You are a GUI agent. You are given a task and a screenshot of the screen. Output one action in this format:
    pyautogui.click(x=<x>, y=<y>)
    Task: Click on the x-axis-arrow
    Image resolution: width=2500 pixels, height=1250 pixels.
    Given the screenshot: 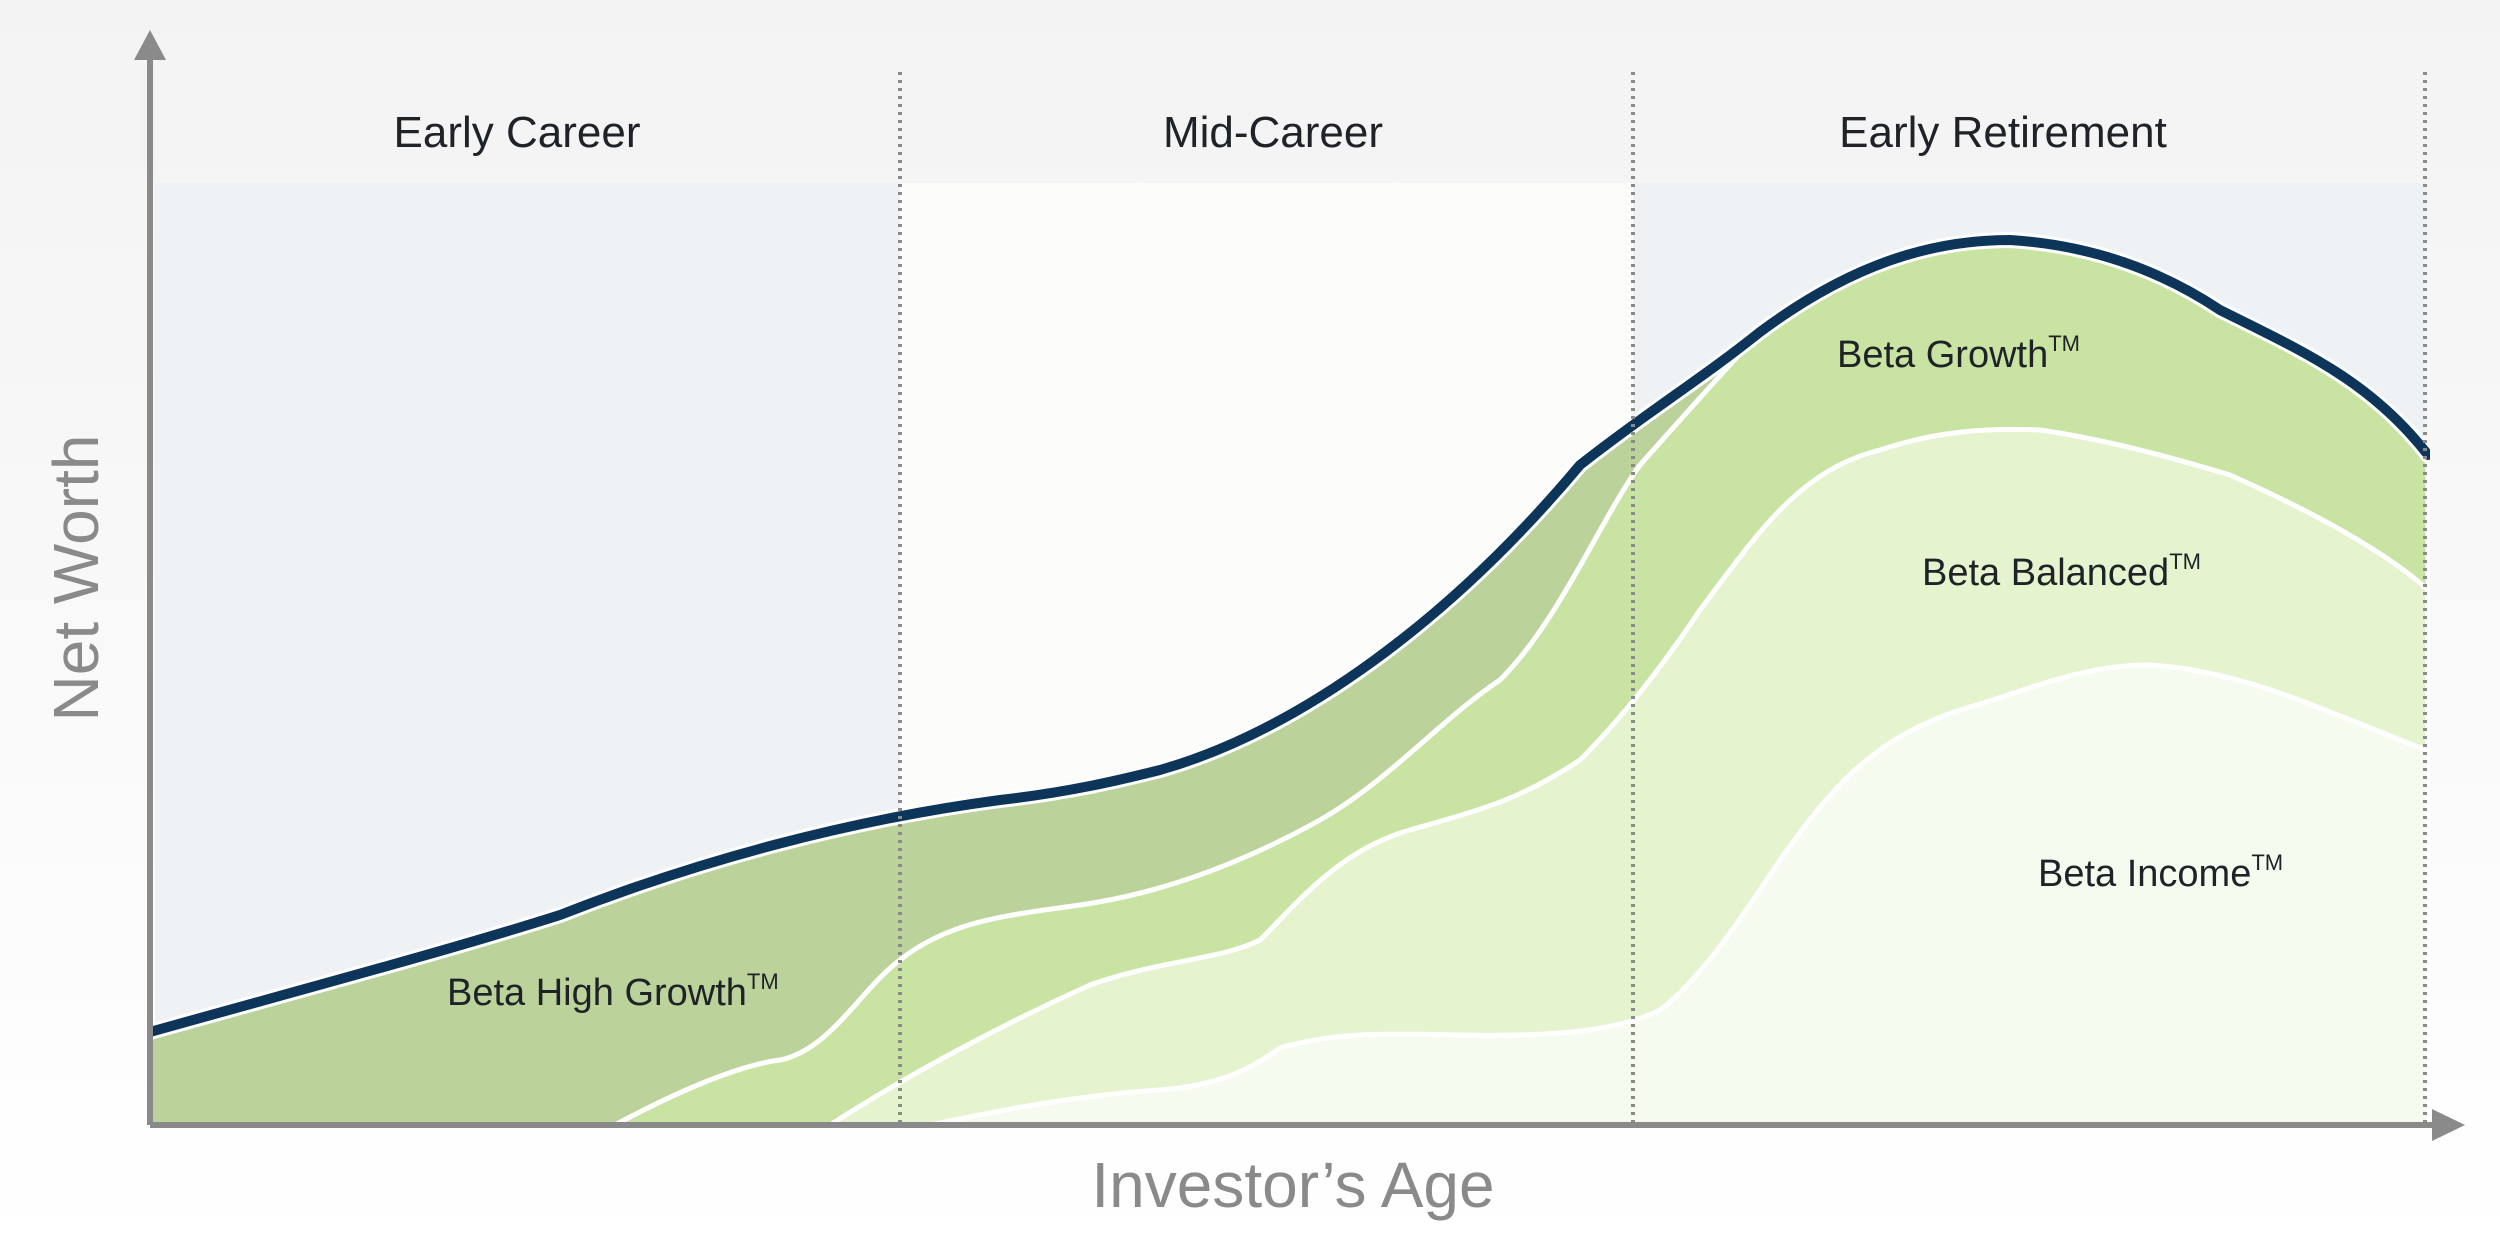 What is the action you would take?
    pyautogui.click(x=2448, y=1125)
    